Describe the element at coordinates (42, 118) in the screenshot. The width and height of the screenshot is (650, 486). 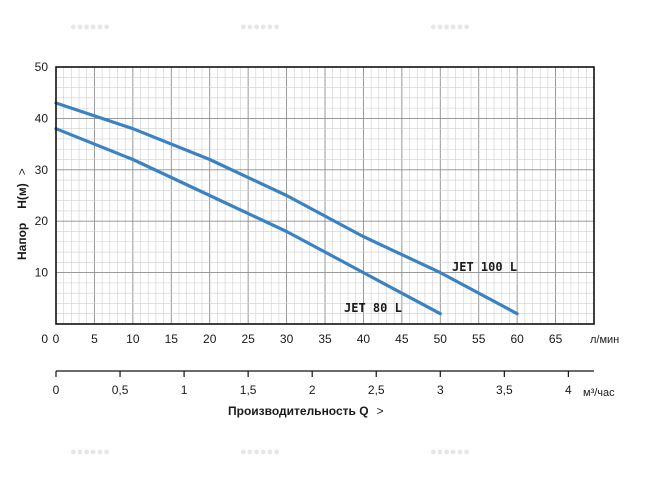
I see `y-tick-label: 40` at that location.